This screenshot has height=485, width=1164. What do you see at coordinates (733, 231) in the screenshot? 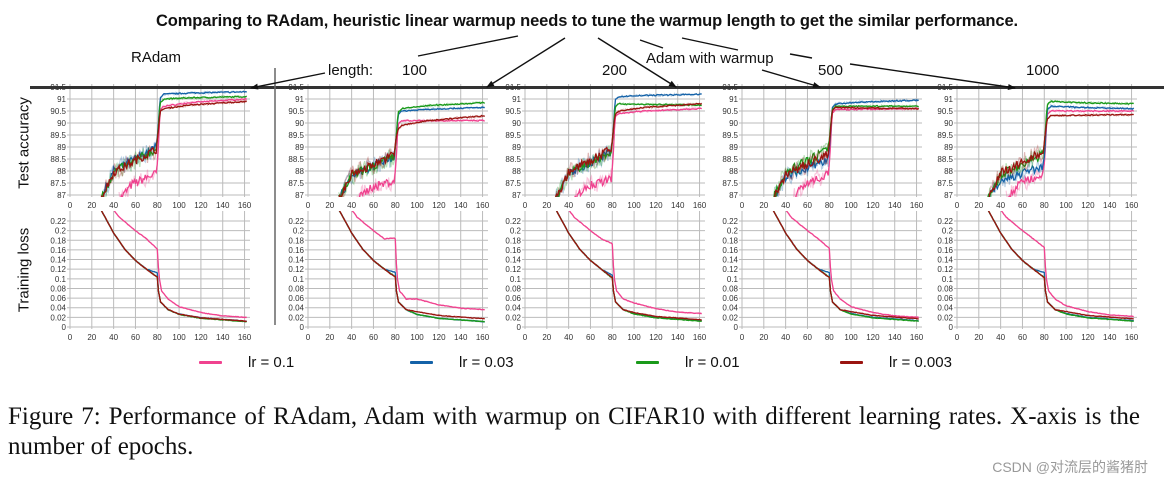
I see `y-tick-label: 0.2` at bounding box center [733, 231].